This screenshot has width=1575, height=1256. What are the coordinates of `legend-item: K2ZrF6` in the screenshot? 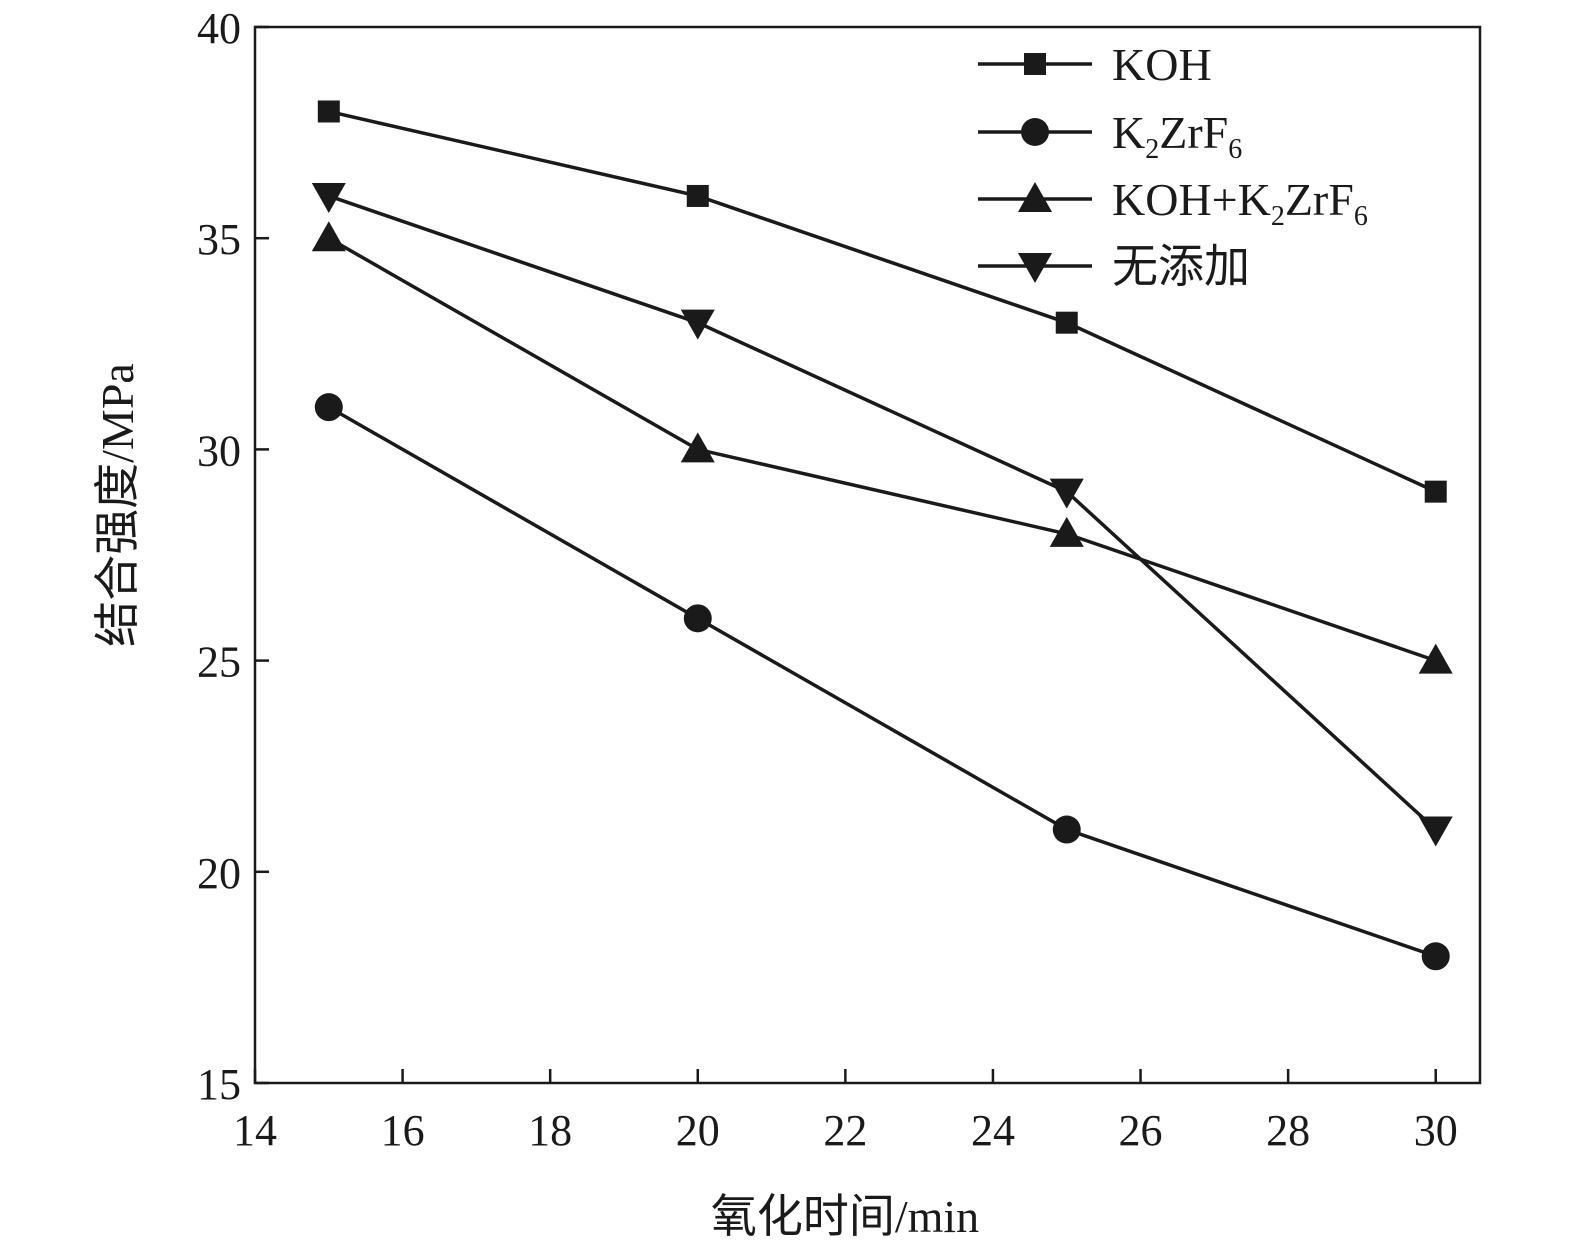 It's located at (1110, 136).